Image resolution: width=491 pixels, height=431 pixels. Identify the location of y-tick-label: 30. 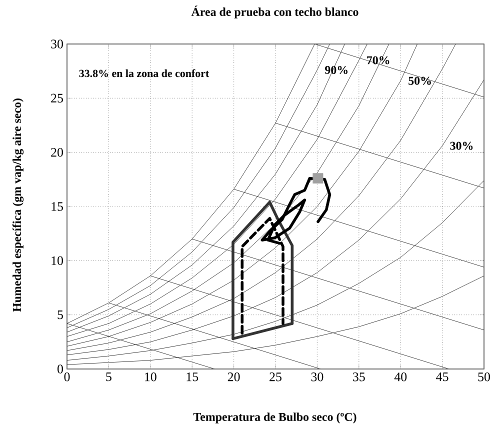
(57, 44).